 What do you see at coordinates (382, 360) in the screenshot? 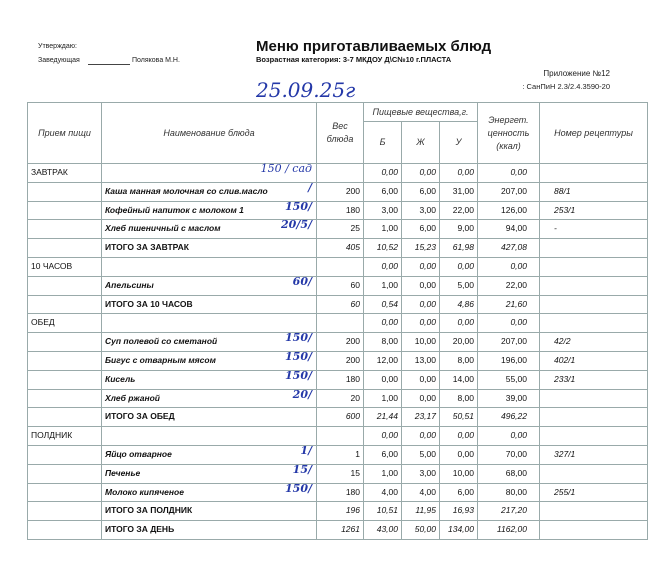
I see `protein-cell: 12,00` at bounding box center [382, 360].